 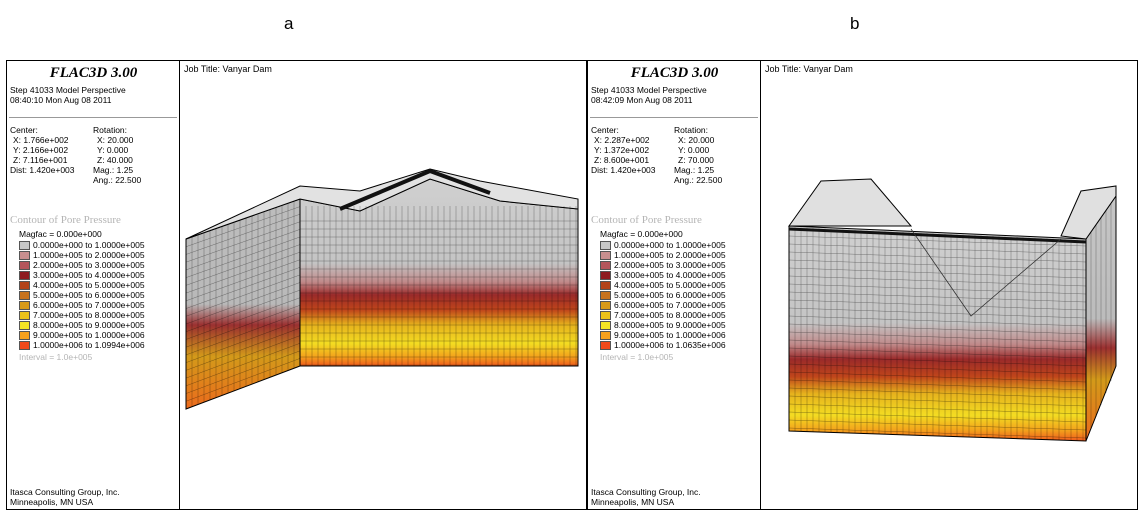 I want to click on center-y: Y: 2.166e+002, so click(x=41, y=150).